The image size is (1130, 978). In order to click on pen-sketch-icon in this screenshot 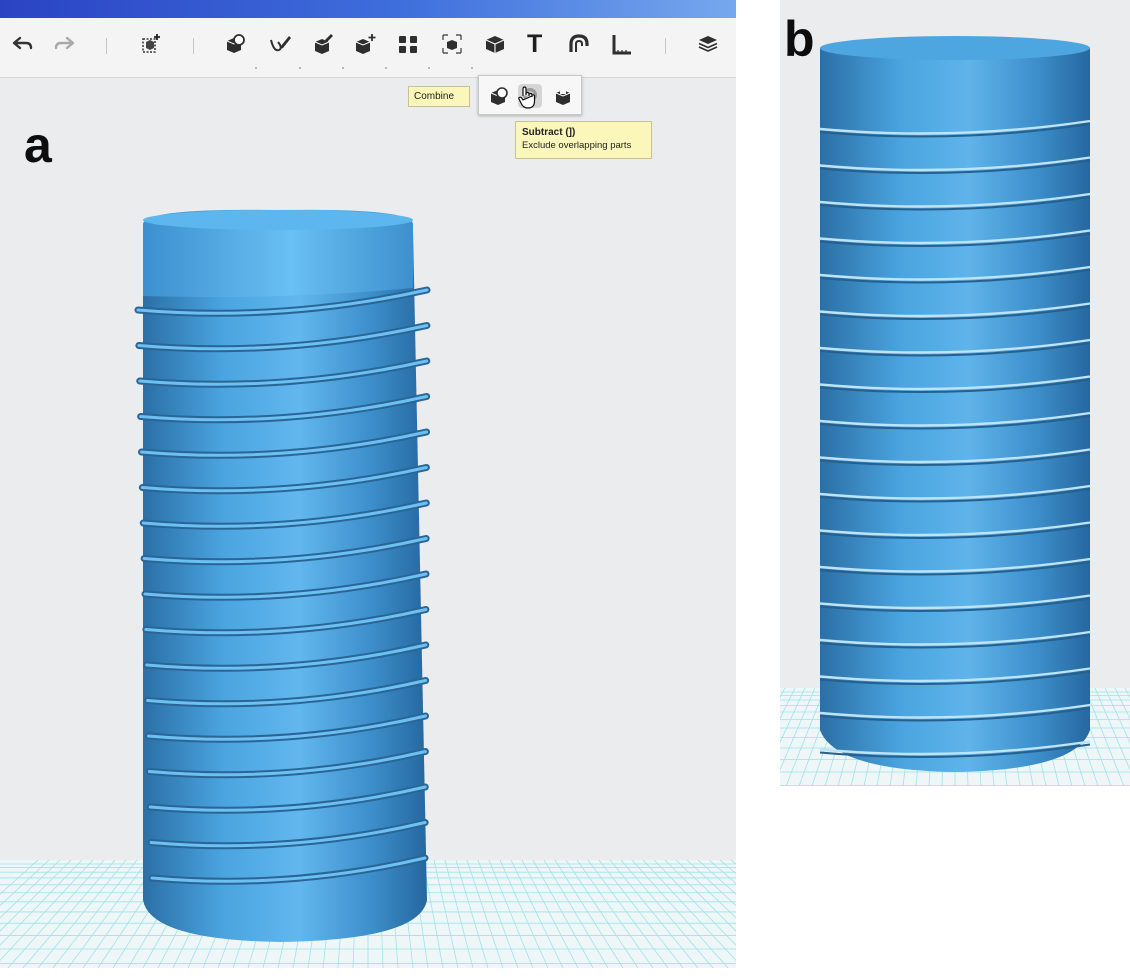, I will do `click(280, 44)`.